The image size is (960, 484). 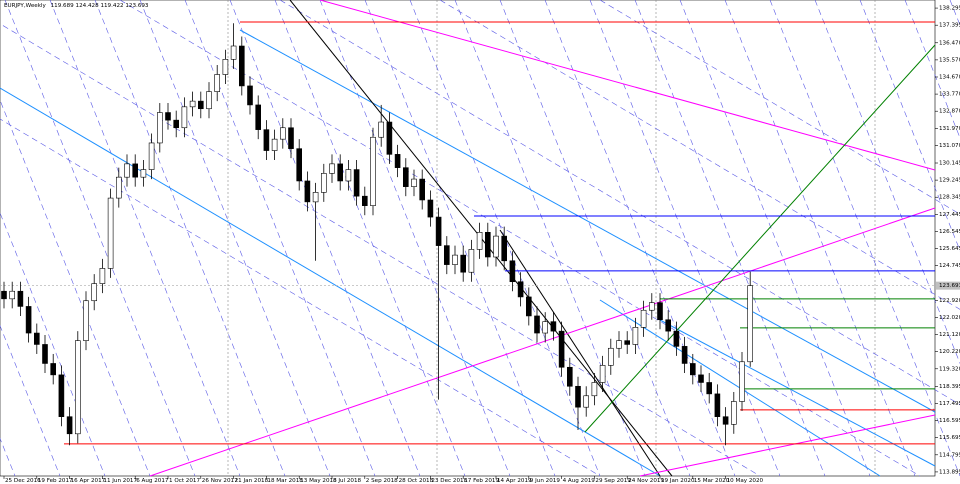 I want to click on x-tick-label: 25 Dec 2016, so click(x=23, y=481).